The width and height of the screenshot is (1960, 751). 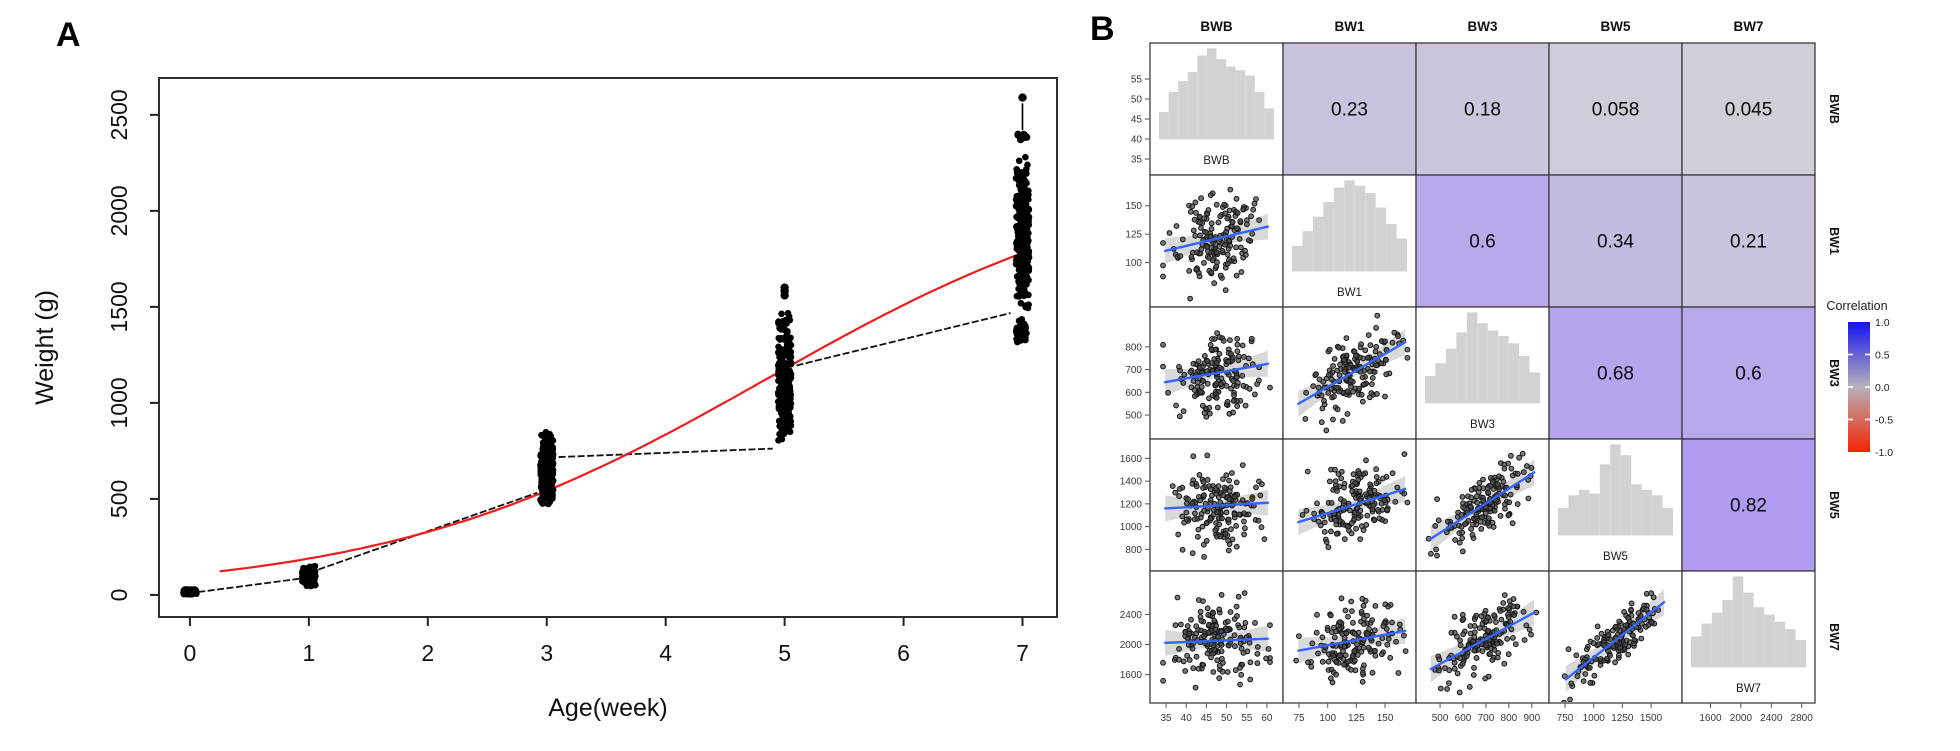 What do you see at coordinates (1440, 718) in the screenshot?
I see `bottom-tick-label: 500` at bounding box center [1440, 718].